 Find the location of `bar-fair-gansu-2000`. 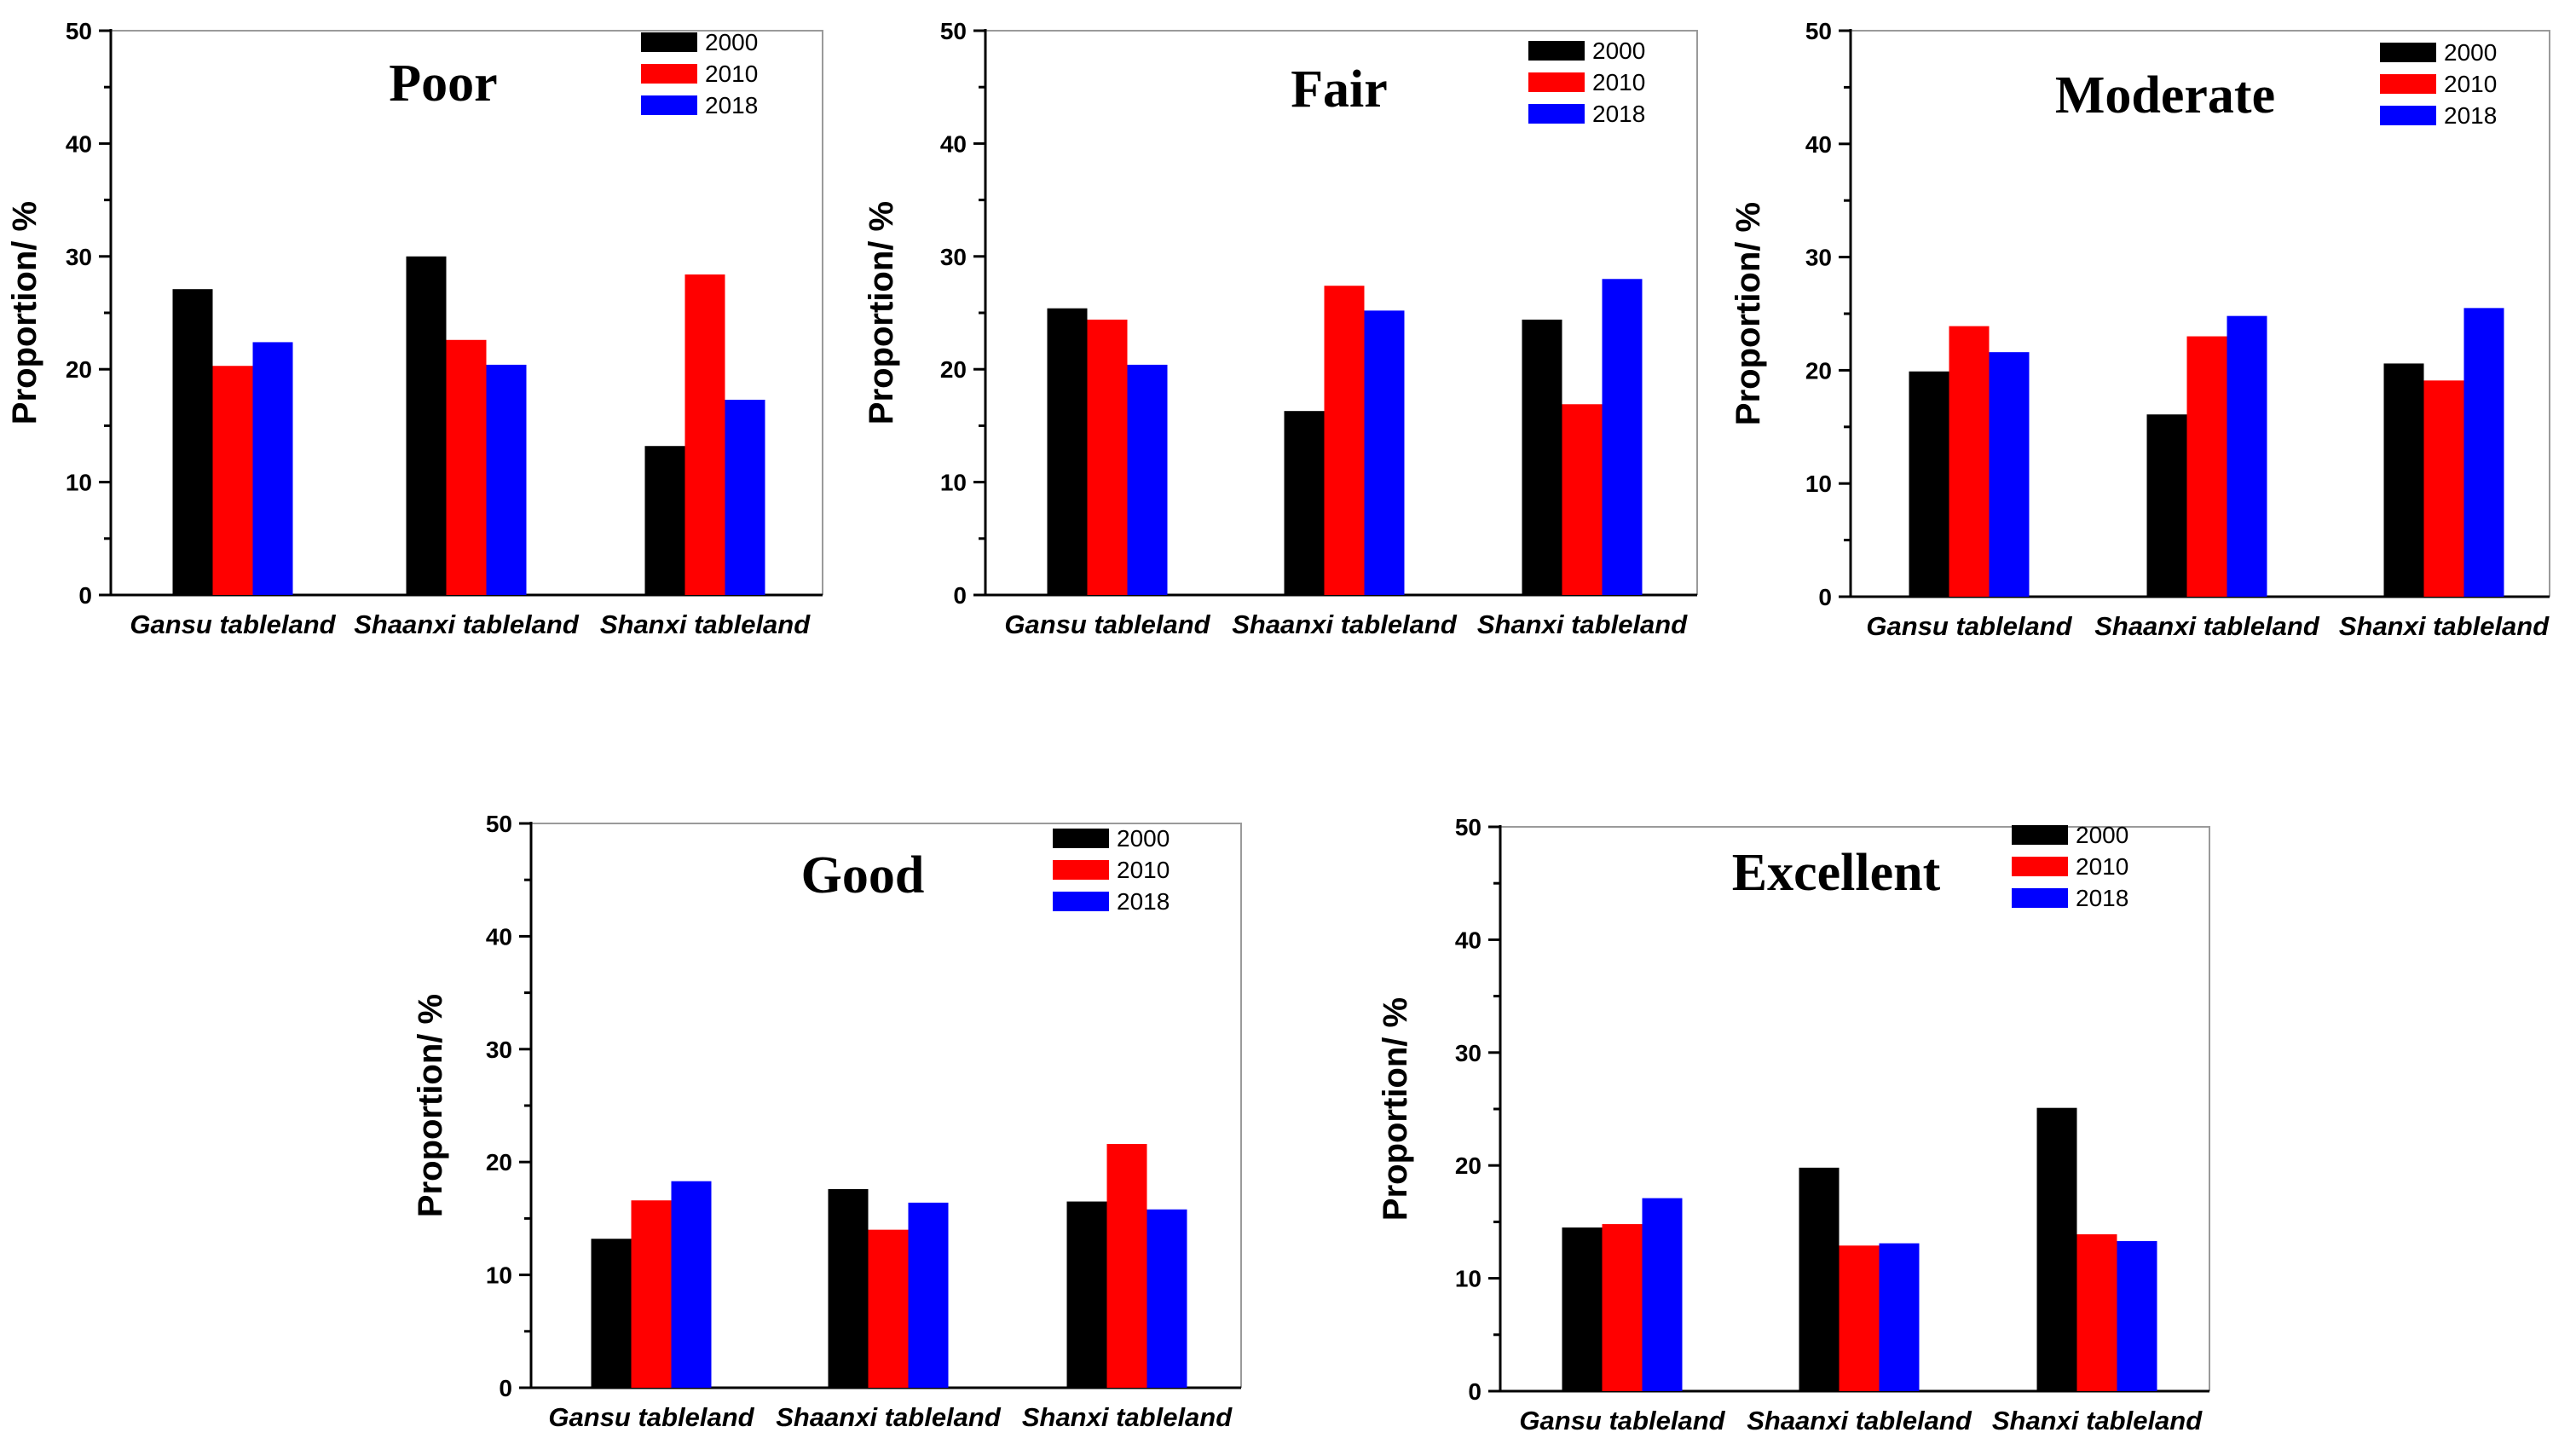

bar-fair-gansu-2000 is located at coordinates (1067, 451).